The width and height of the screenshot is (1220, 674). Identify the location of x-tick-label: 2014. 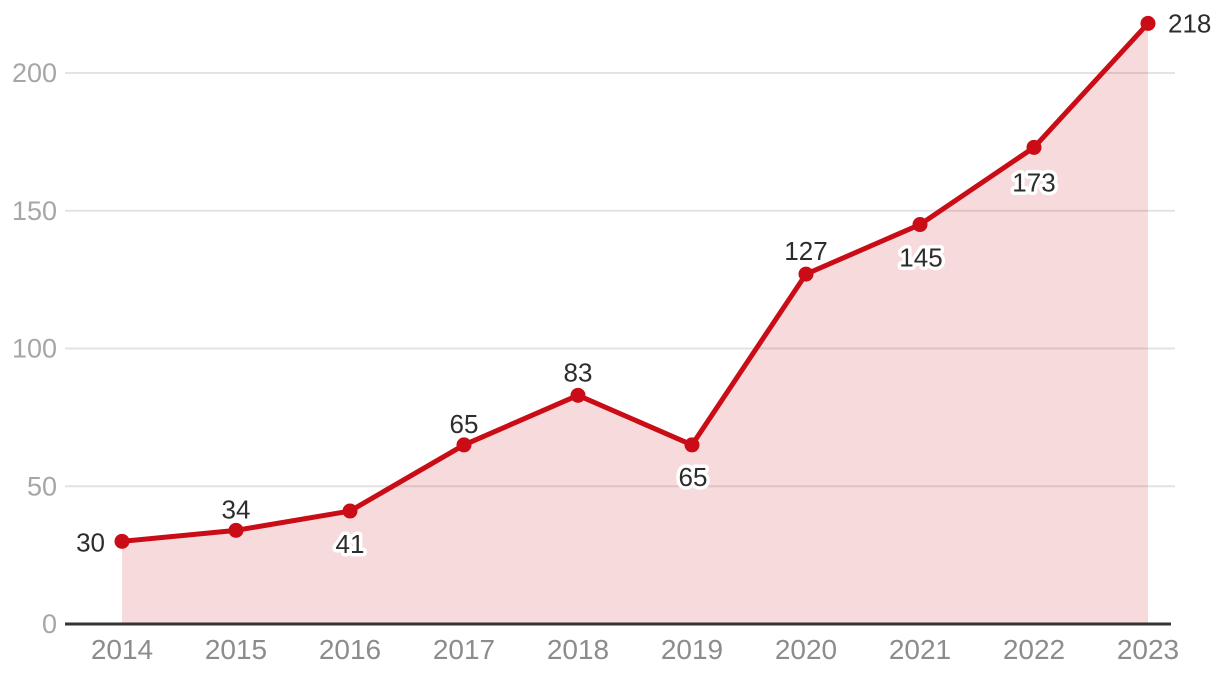
(122, 649).